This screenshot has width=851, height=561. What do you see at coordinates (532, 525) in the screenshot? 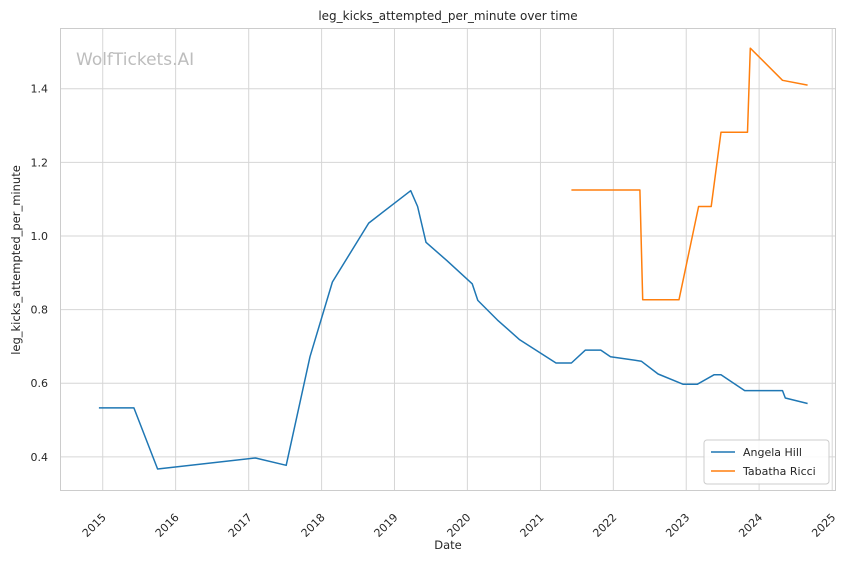
I see `x-tick-label: 2021` at bounding box center [532, 525].